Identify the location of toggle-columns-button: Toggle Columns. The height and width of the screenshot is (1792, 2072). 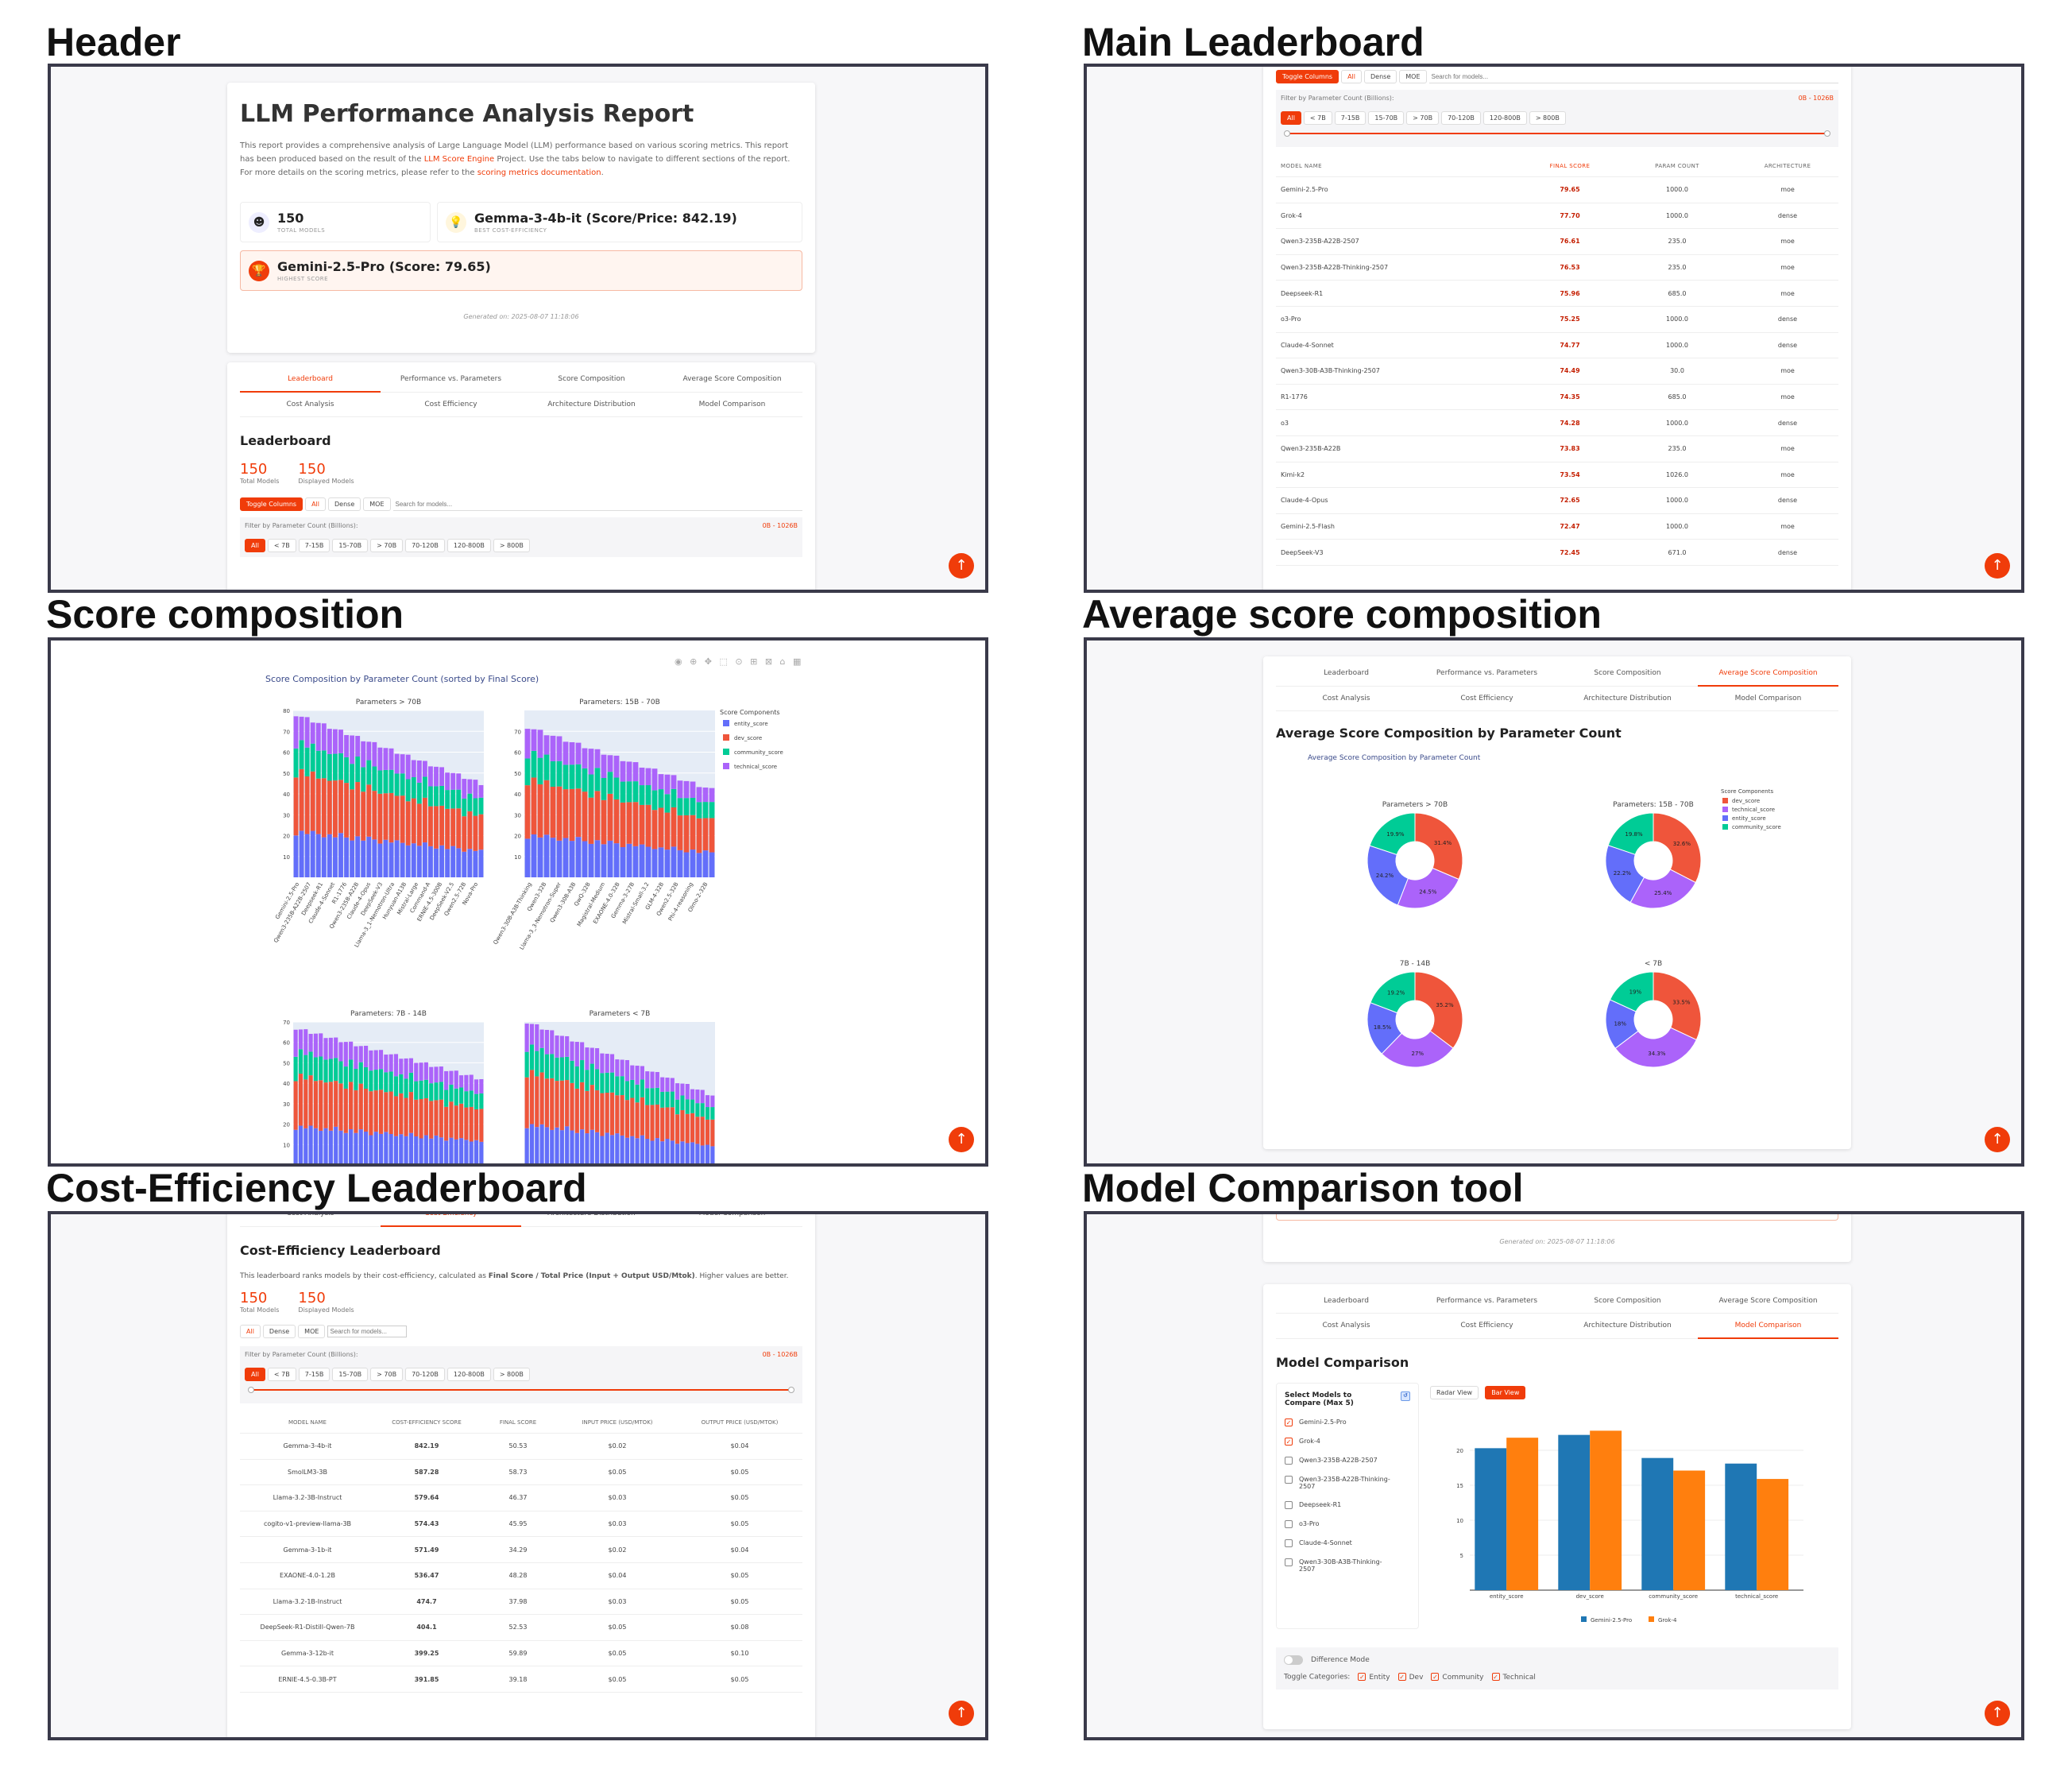
(271, 504).